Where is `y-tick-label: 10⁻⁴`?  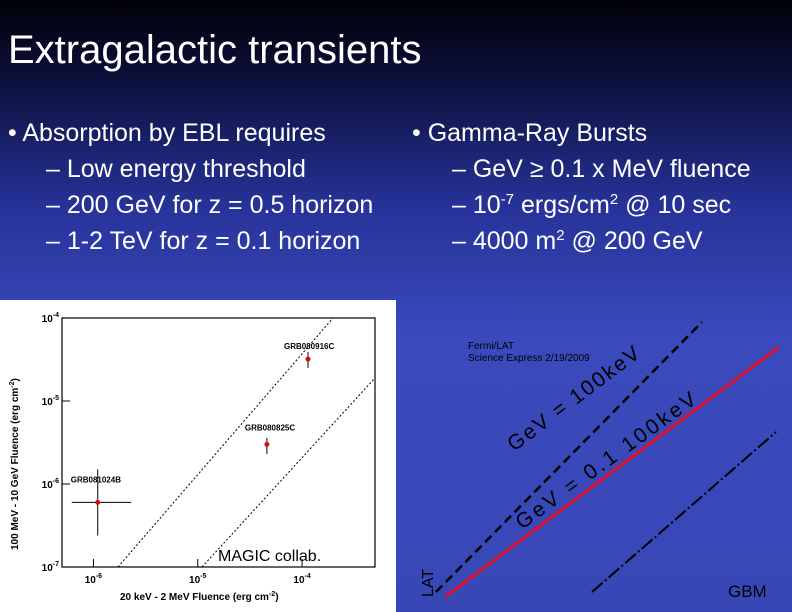 y-tick-label: 10⁻⁴ is located at coordinates (50, 318).